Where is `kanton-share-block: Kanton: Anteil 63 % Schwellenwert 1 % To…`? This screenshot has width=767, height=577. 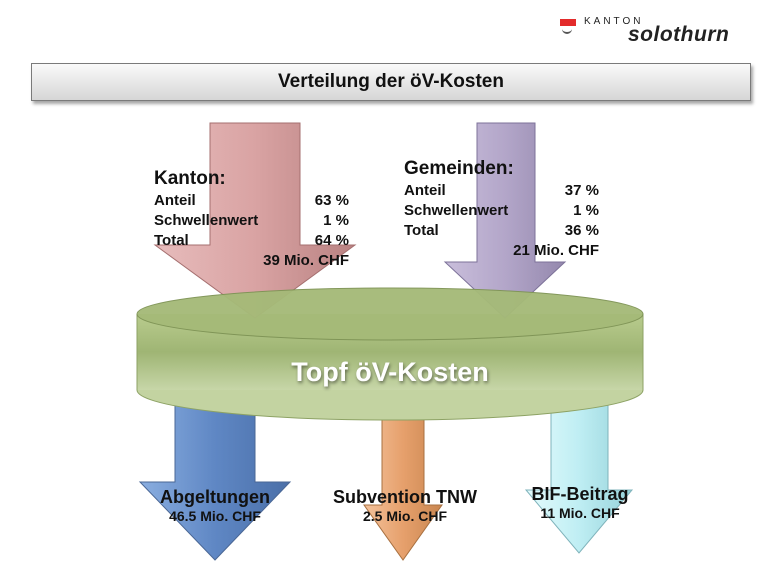
kanton-share-block: Kanton: Anteil 63 % Schwellenwert 1 % To… is located at coordinates (251, 219).